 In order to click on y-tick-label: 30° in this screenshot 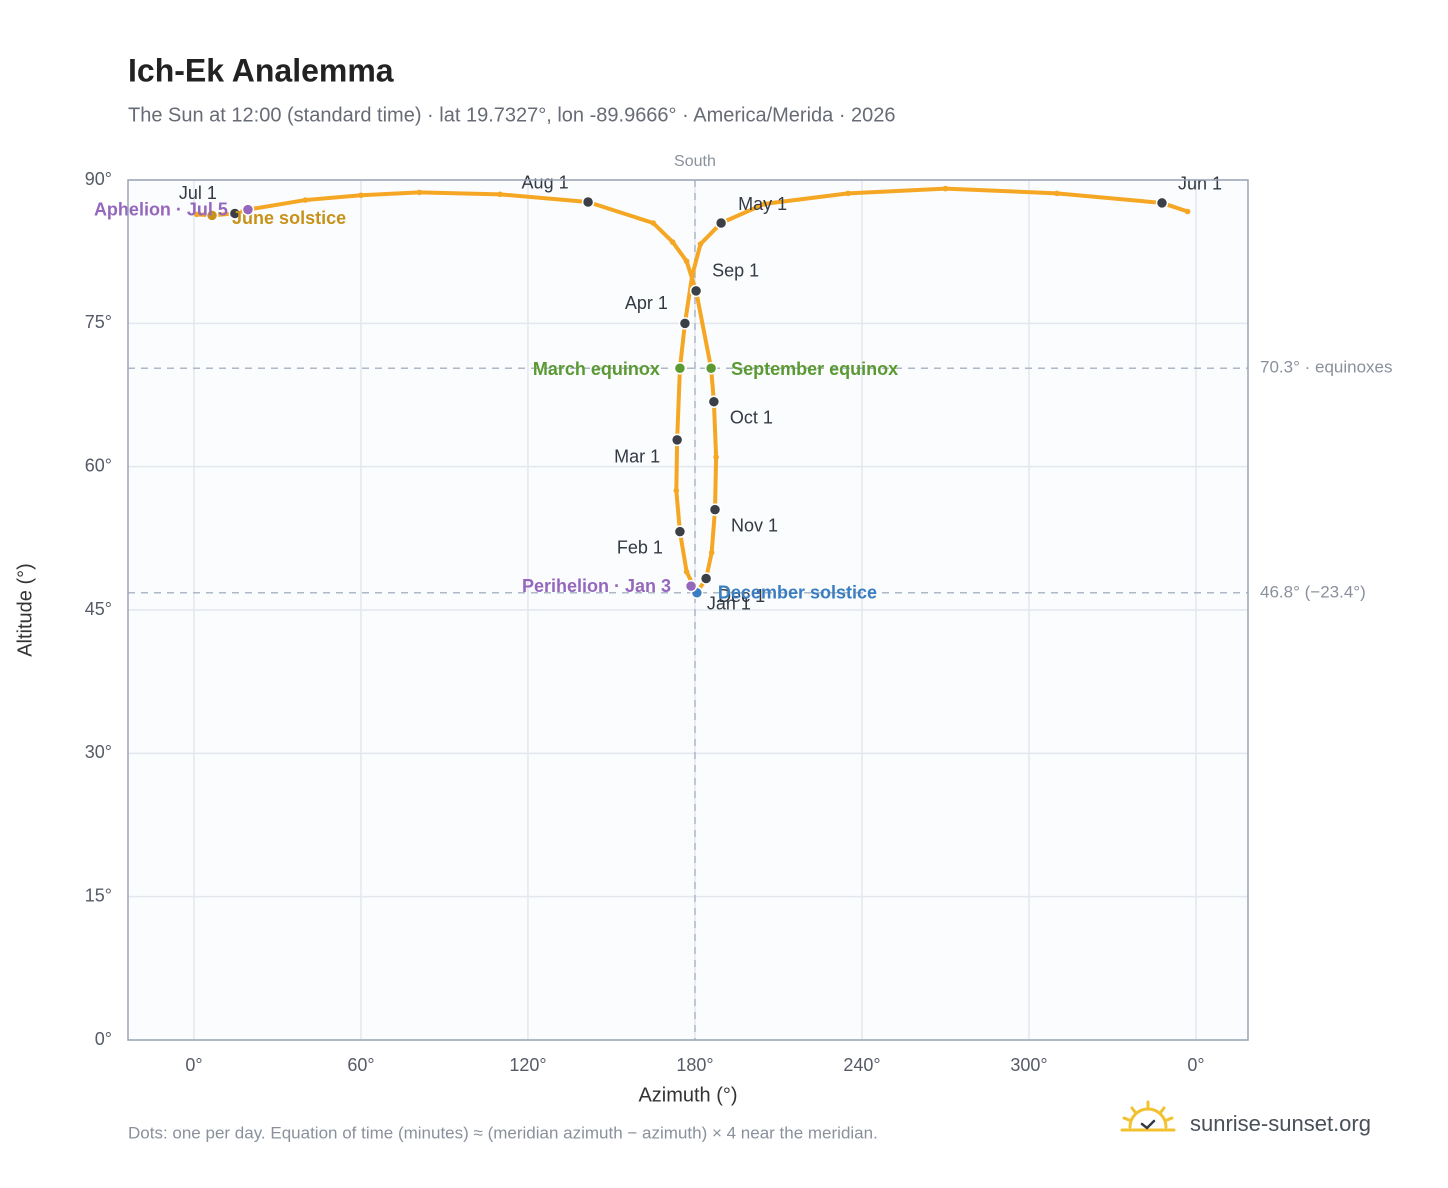, I will do `click(98, 752)`.